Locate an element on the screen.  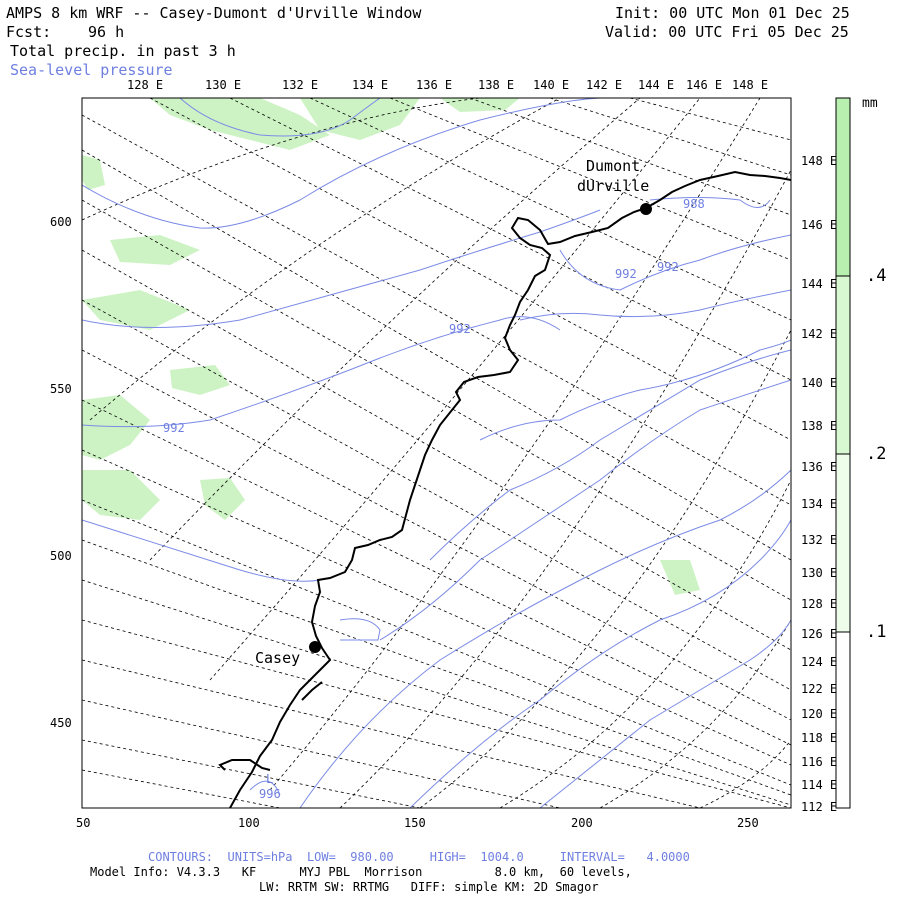
x-axis-label: 50 is located at coordinates (83, 823).